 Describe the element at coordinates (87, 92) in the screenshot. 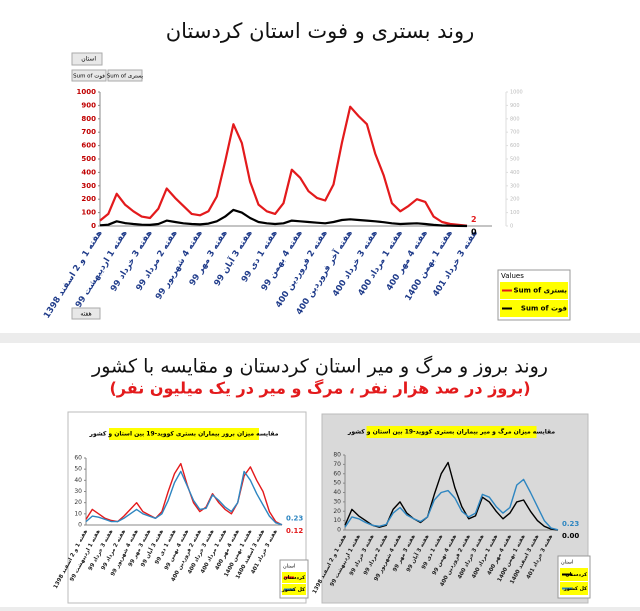

I see `y-tick-label: 1000` at that location.